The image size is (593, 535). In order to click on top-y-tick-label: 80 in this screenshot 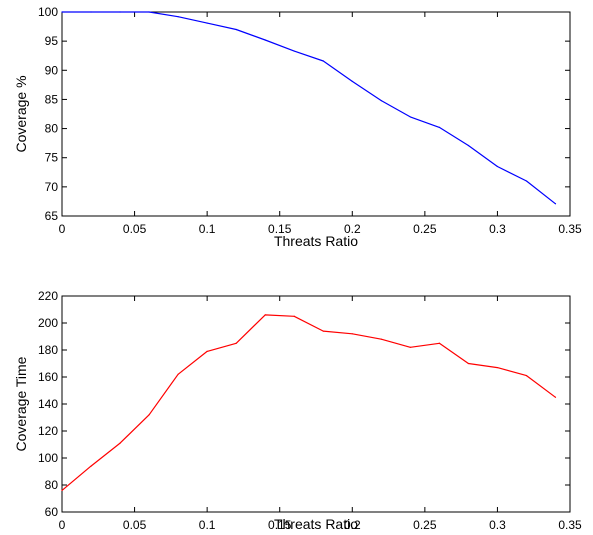, I will do `click(52, 129)`.